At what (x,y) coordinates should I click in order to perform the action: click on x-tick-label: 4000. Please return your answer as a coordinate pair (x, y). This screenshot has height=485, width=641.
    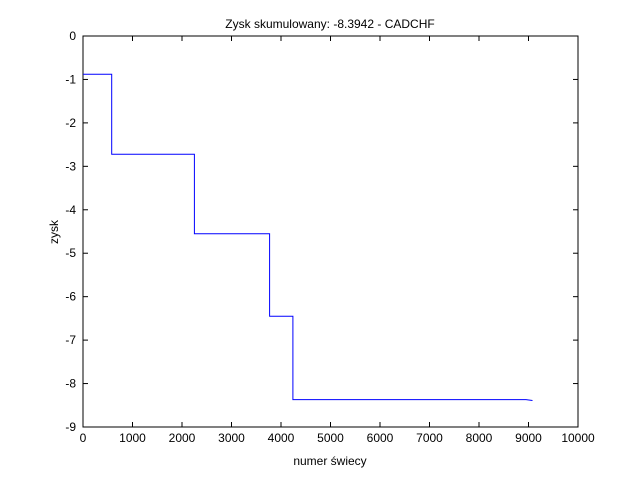
    Looking at the image, I should click on (281, 438).